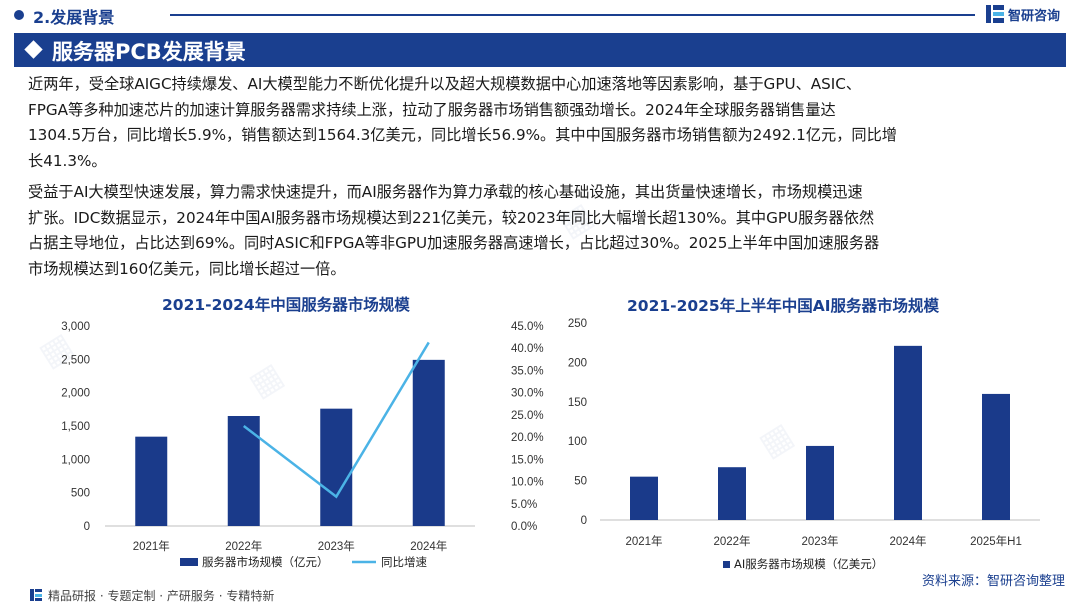 This screenshot has height=605, width=1080. What do you see at coordinates (527, 438) in the screenshot?
I see `y-right-tick-label: 20.0%` at bounding box center [527, 438].